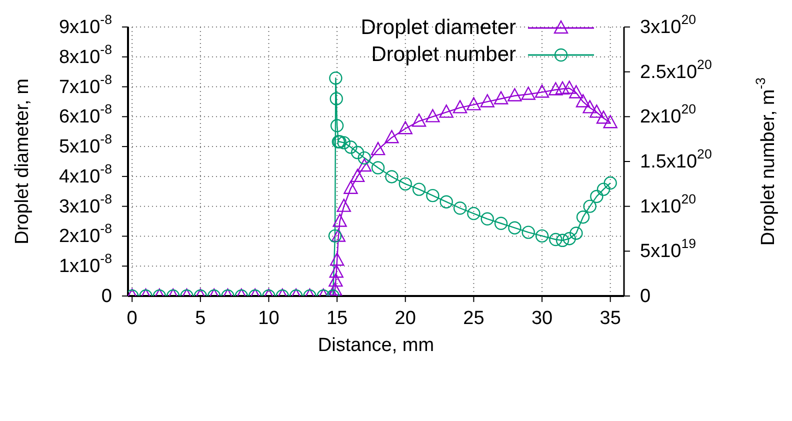  Describe the element at coordinates (85, 115) in the screenshot. I see `y-tick-label: 6x10$^{-8}$` at that location.